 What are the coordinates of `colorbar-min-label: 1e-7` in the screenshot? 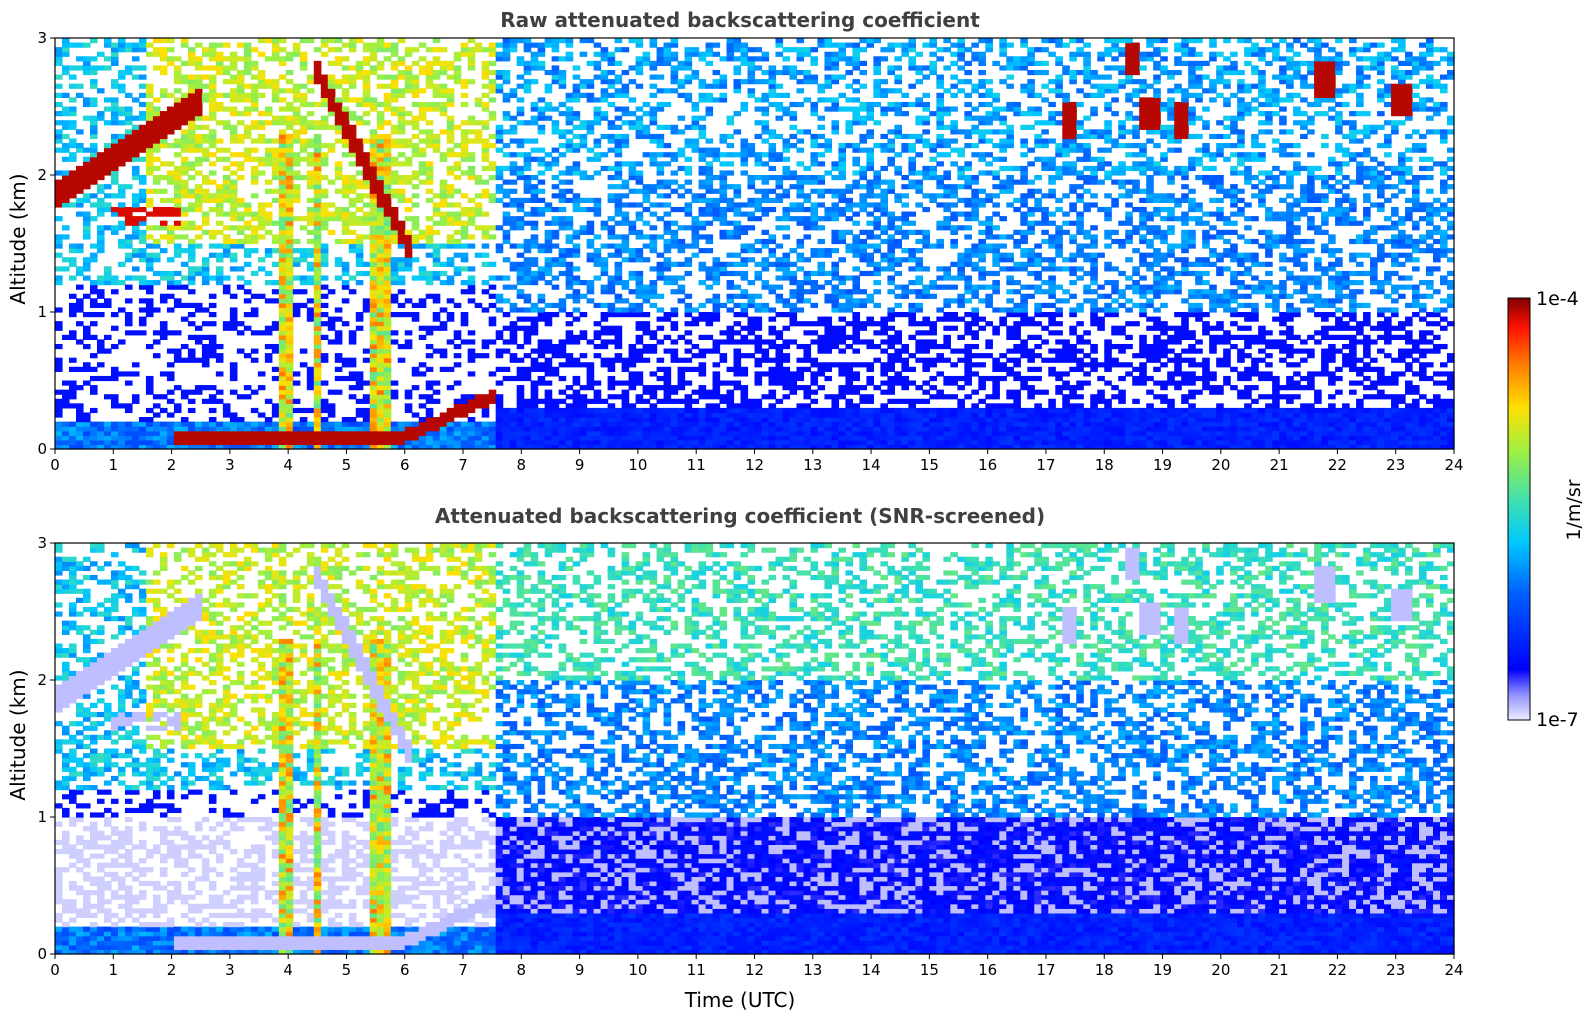 It's located at (1557, 720).